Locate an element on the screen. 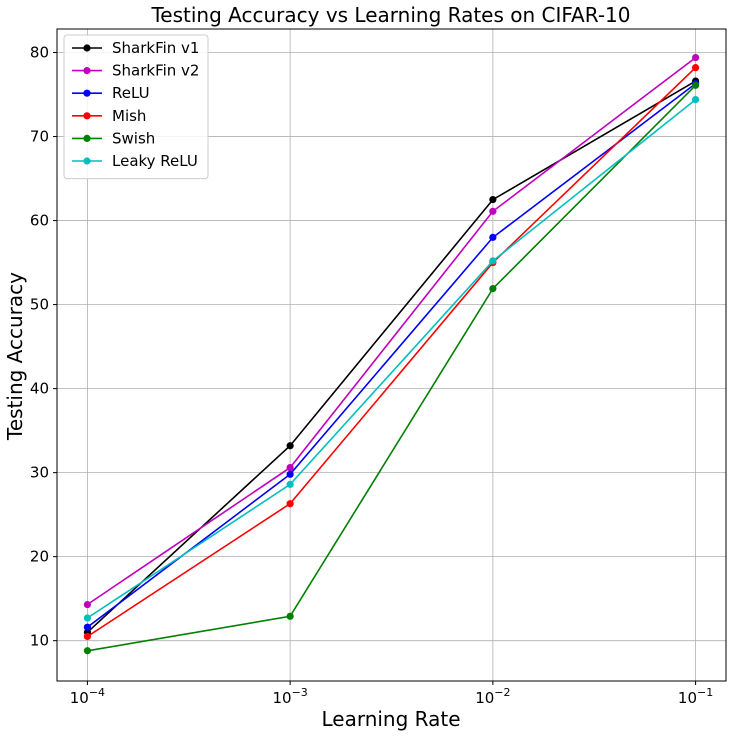  y-tick-label: 80 is located at coordinates (39, 53).